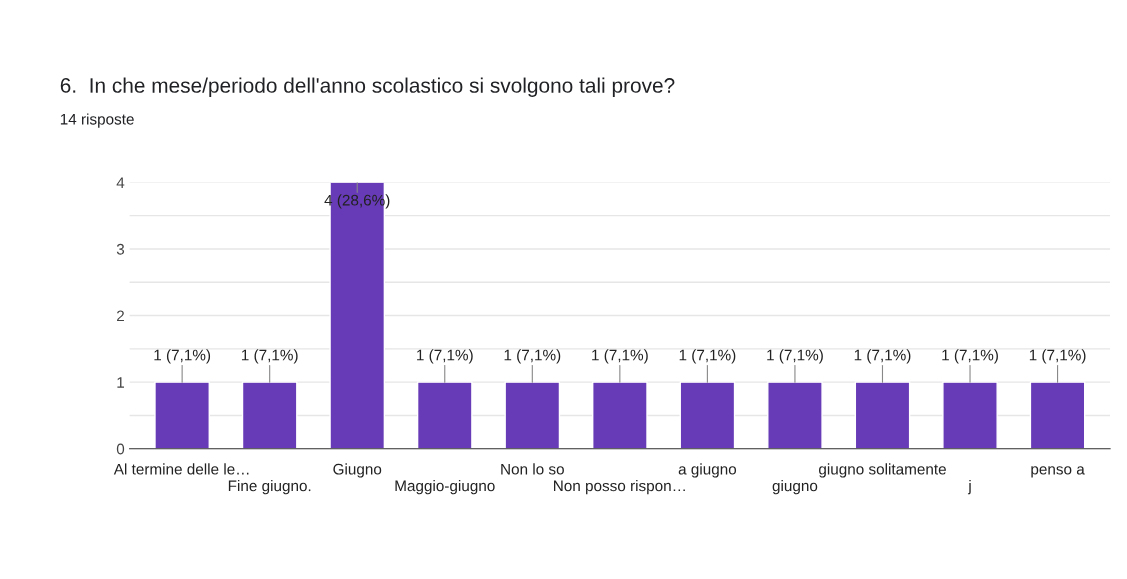  What do you see at coordinates (795, 487) in the screenshot?
I see `x-tick-label: giugno` at bounding box center [795, 487].